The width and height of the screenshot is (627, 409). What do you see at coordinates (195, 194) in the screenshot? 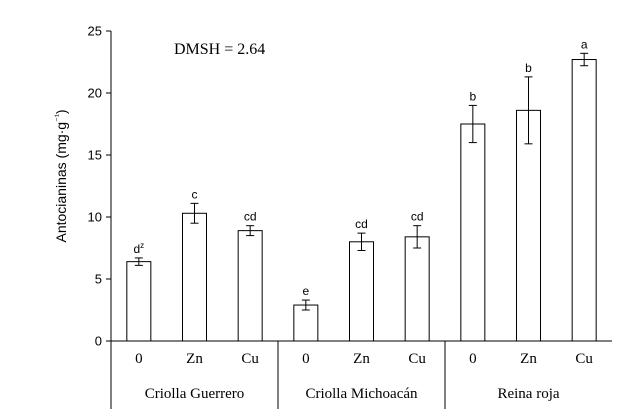
I see `significance-letter: c` at bounding box center [195, 194].